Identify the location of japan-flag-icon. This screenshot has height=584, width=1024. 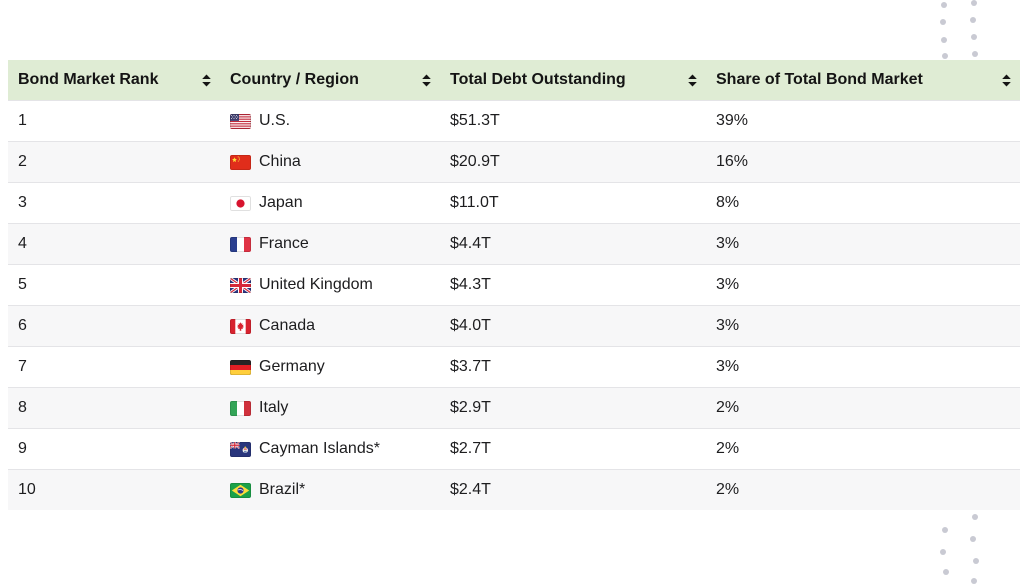
(240, 203).